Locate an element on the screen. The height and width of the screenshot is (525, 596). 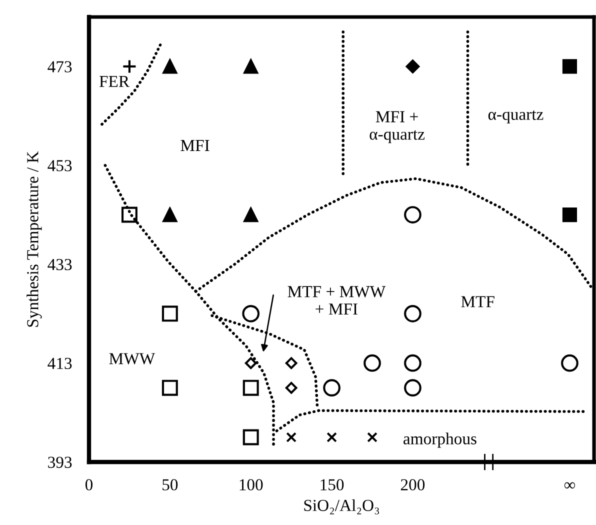
annotation: MFI + α-quartz is located at coordinates (397, 127).